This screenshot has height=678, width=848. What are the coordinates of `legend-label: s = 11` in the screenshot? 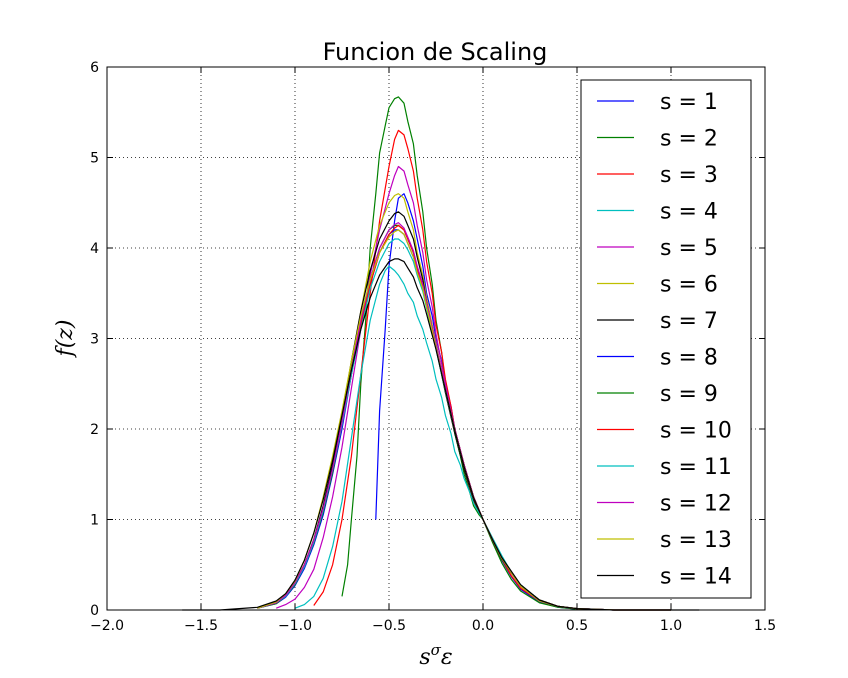 It's located at (696, 467).